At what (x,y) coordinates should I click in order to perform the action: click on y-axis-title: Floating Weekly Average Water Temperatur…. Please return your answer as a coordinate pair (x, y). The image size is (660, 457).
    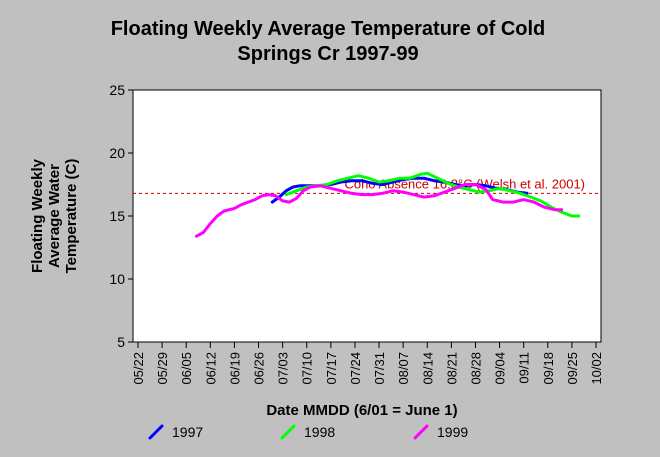
    Looking at the image, I should click on (54, 215).